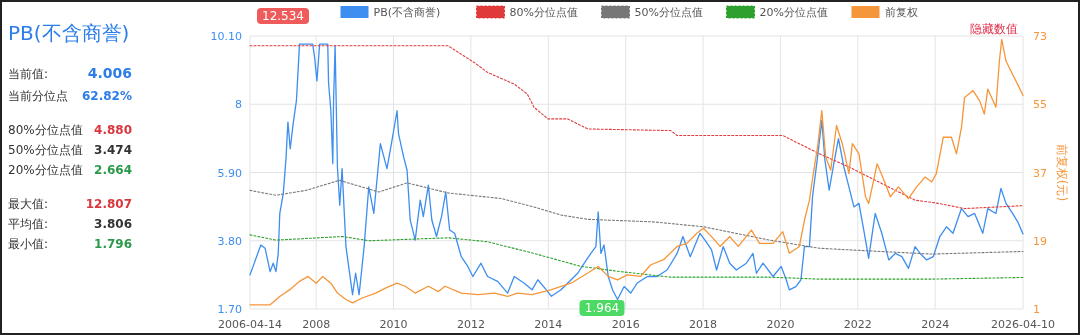 Image resolution: width=1080 pixels, height=335 pixels. Describe the element at coordinates (38, 96) in the screenshot. I see `text: 当前分位点` at that location.